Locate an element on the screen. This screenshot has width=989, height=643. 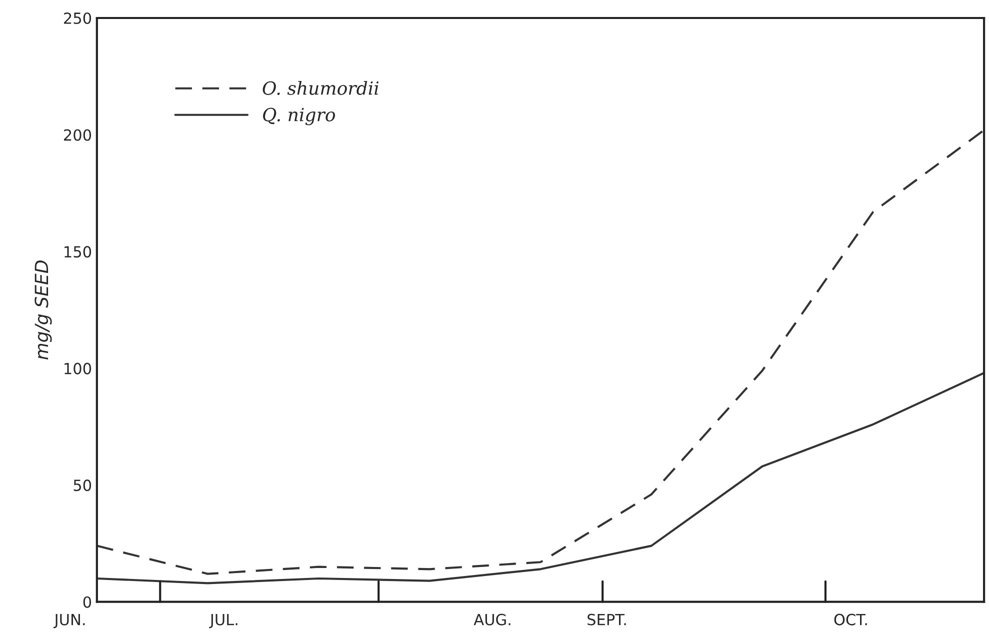
y-tick-label: 150 is located at coordinates (78, 252).